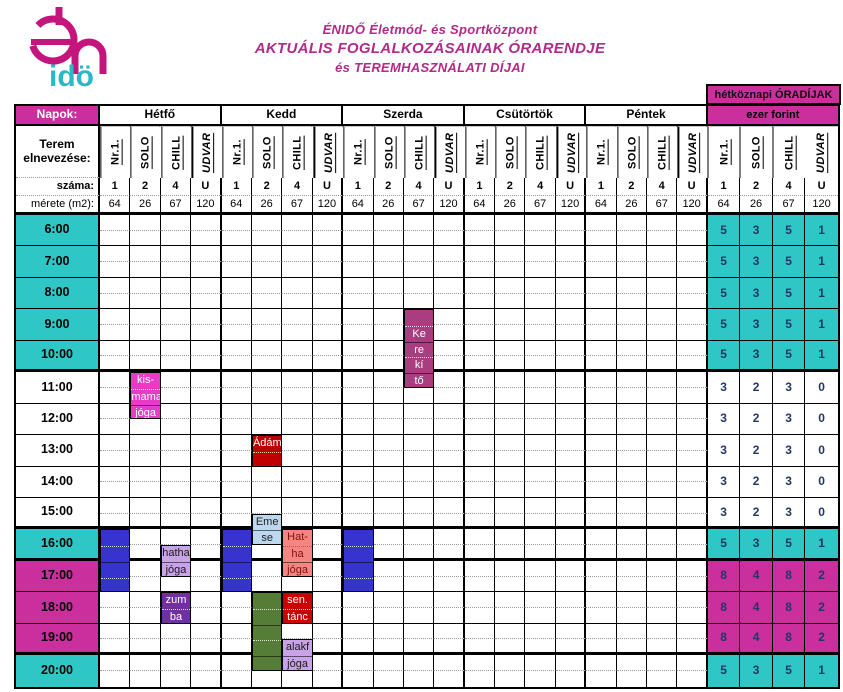  What do you see at coordinates (67, 50) in the screenshot?
I see `enido-logo: idö` at bounding box center [67, 50].